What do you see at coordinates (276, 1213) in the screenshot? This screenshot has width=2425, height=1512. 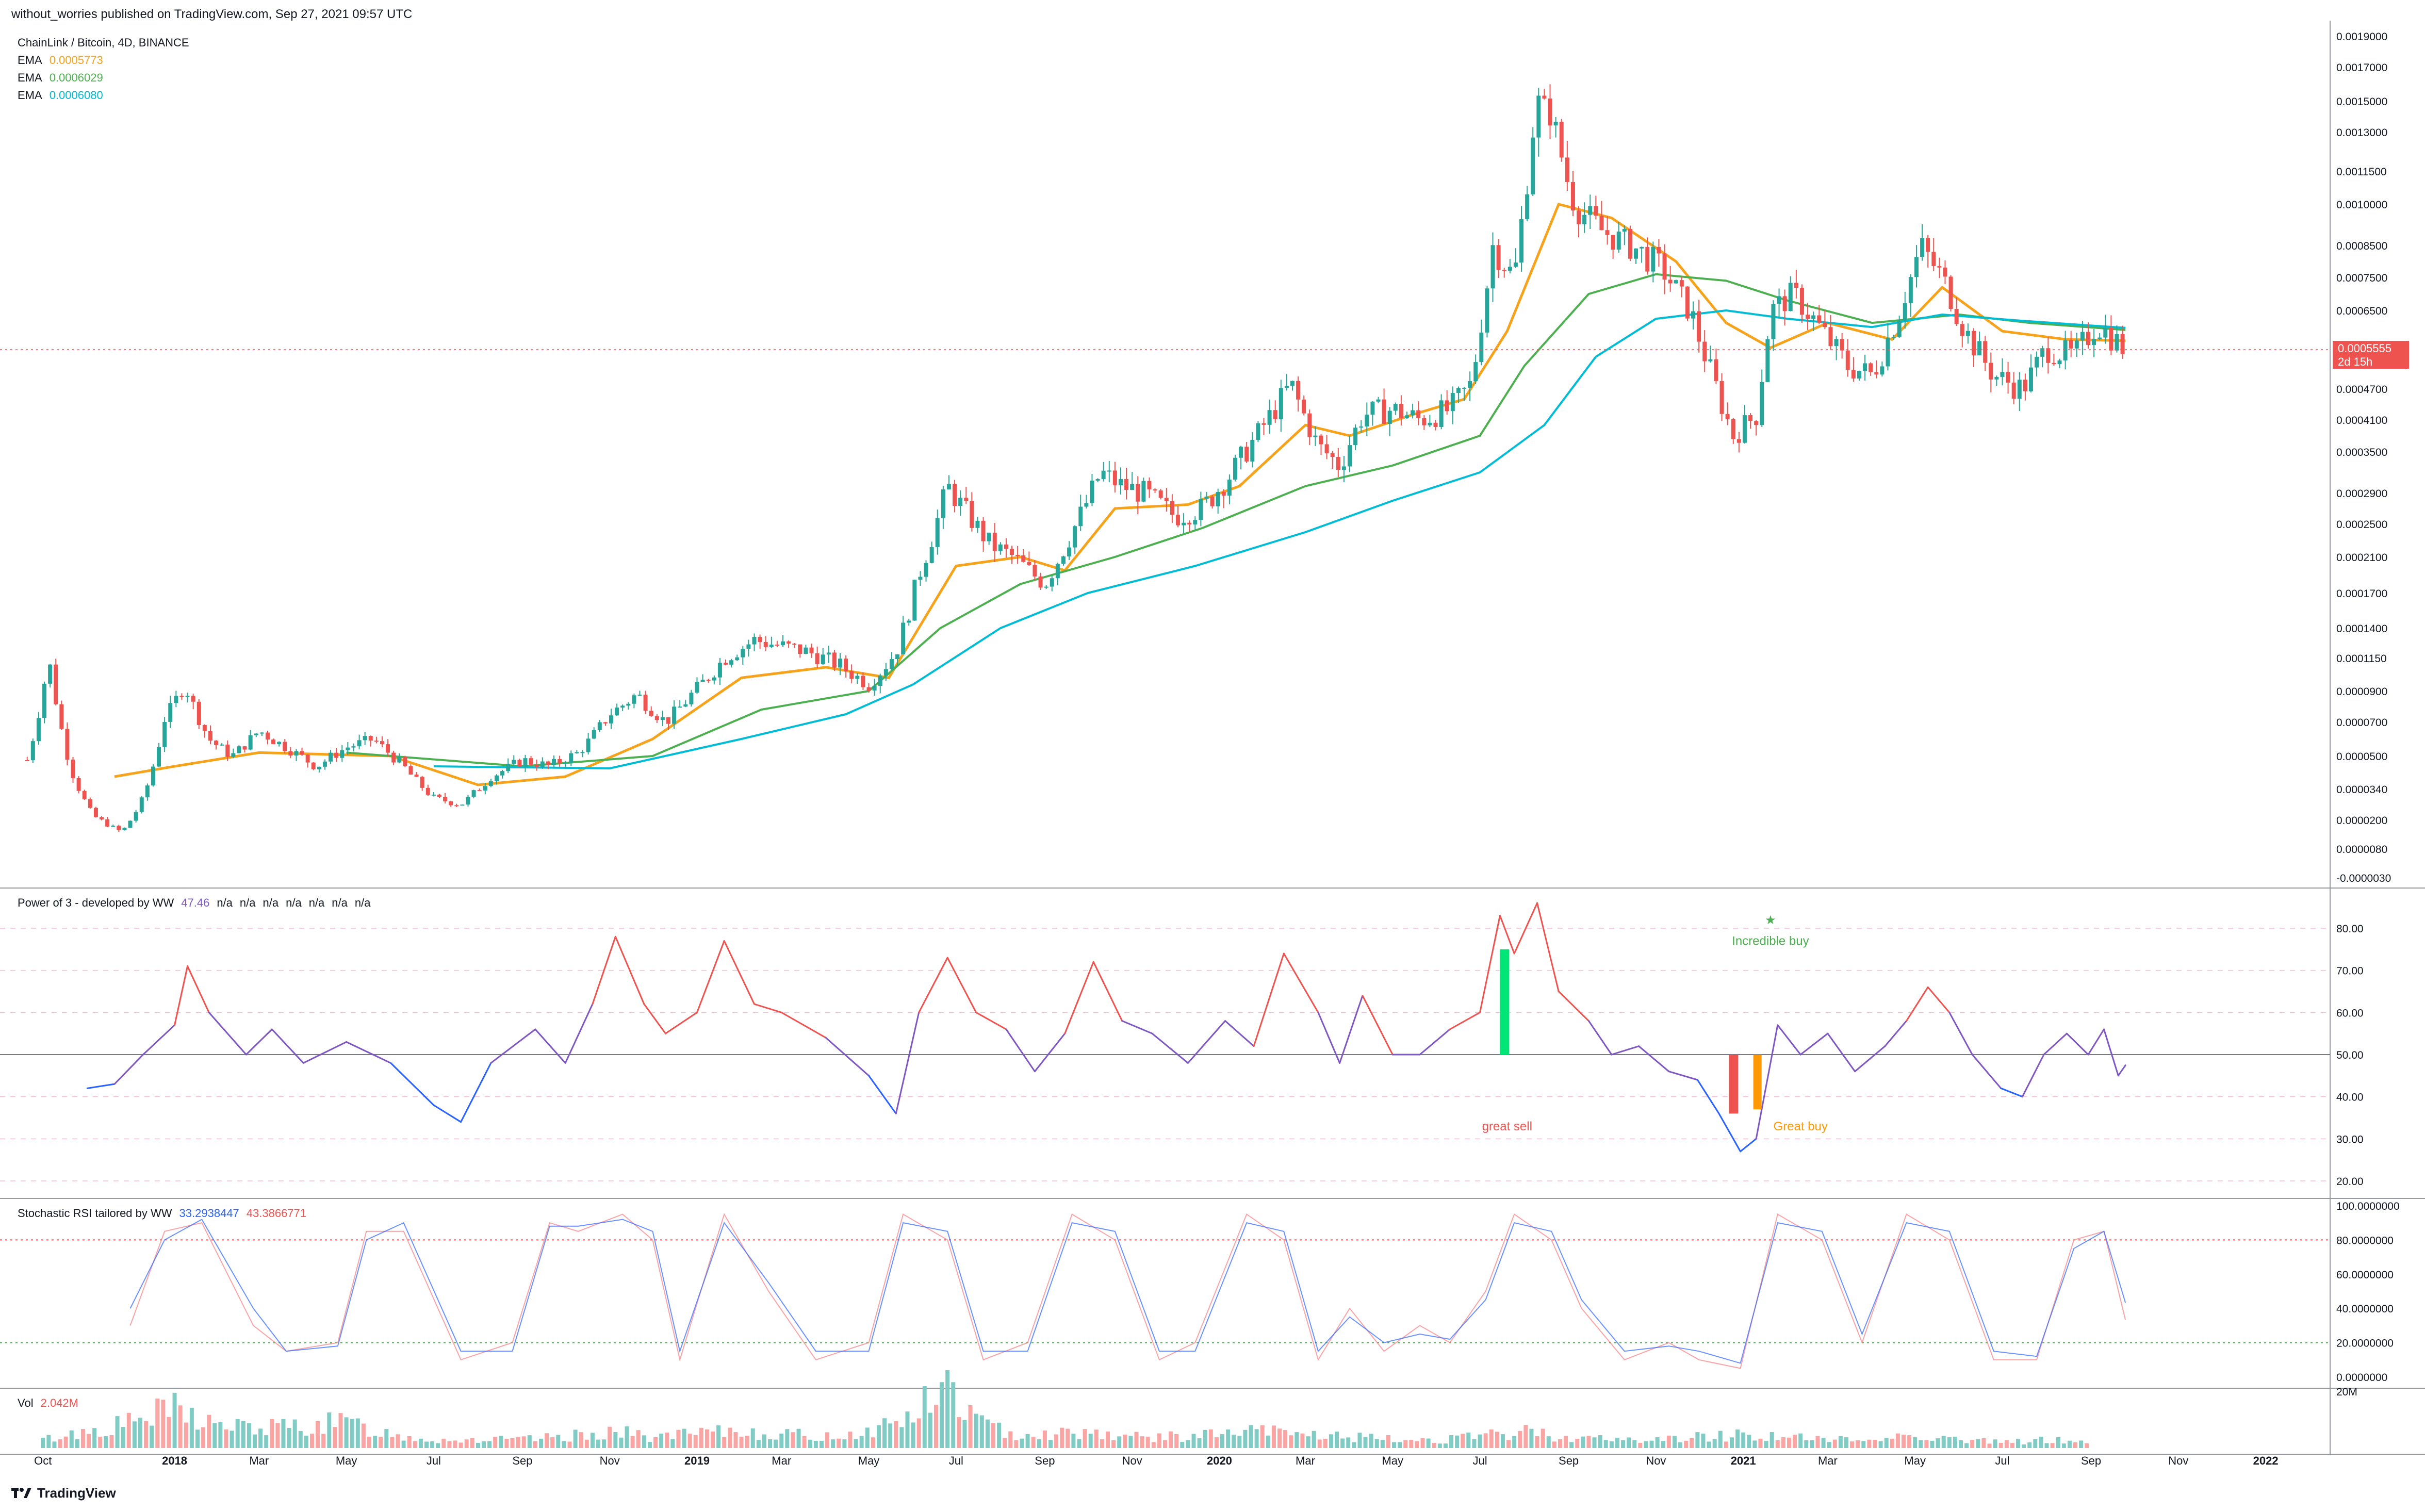 I see `stoch-d-value: 43.3866771` at bounding box center [276, 1213].